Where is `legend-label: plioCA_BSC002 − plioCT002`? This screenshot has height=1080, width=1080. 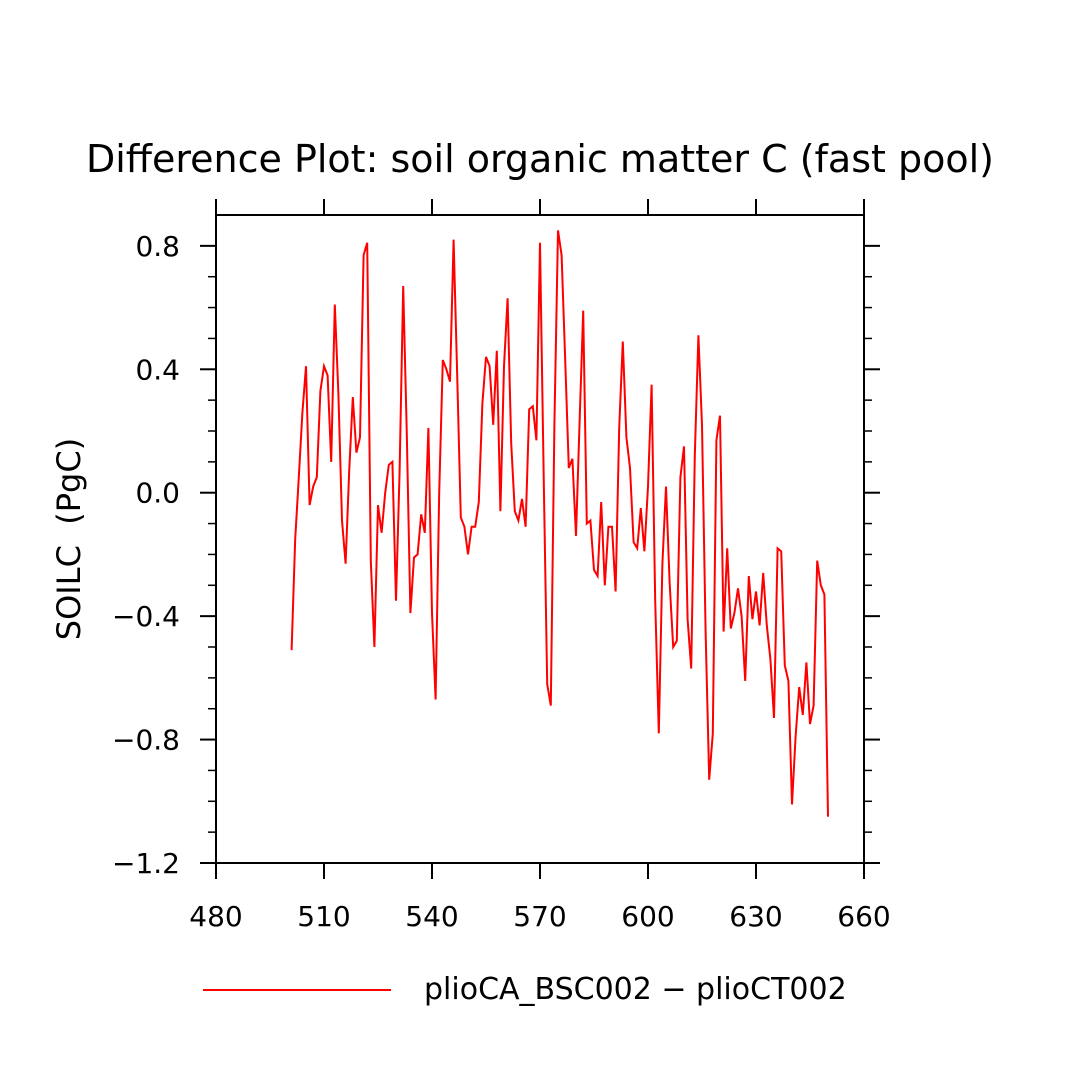 legend-label: plioCA_BSC002 − plioCT002 is located at coordinates (635, 989).